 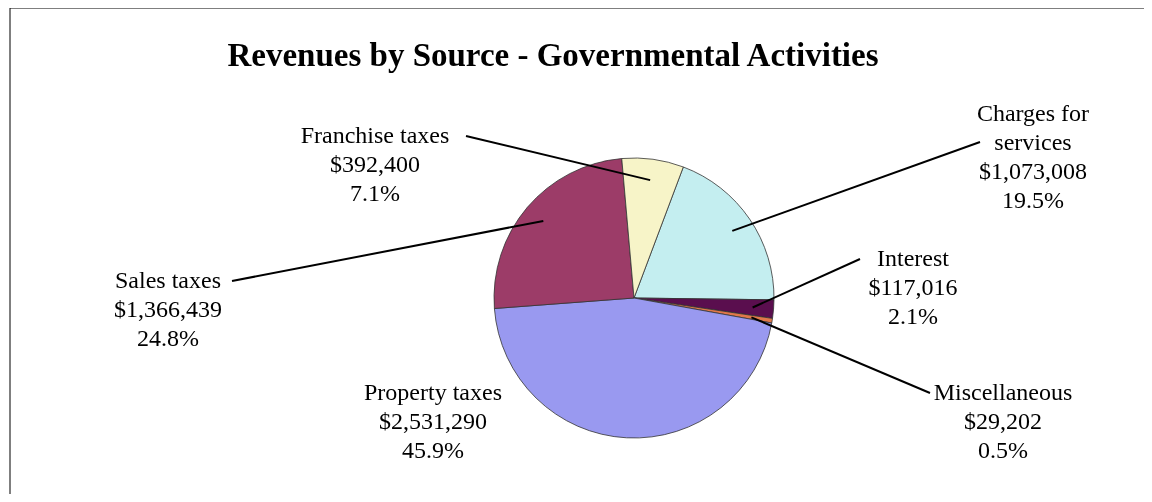 What do you see at coordinates (168, 323) in the screenshot?
I see `data-label: $1,366,439 24.8%` at bounding box center [168, 323].